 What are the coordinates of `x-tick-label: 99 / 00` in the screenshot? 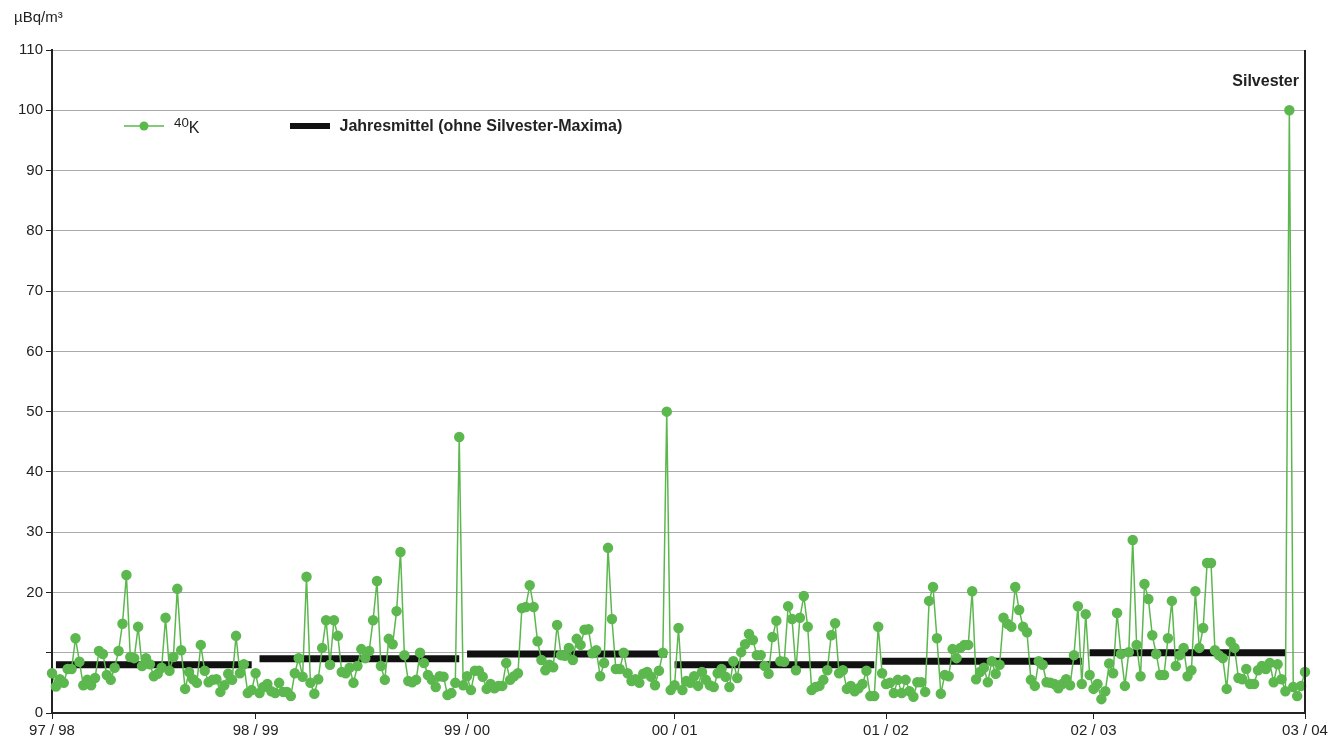 It's located at (467, 730).